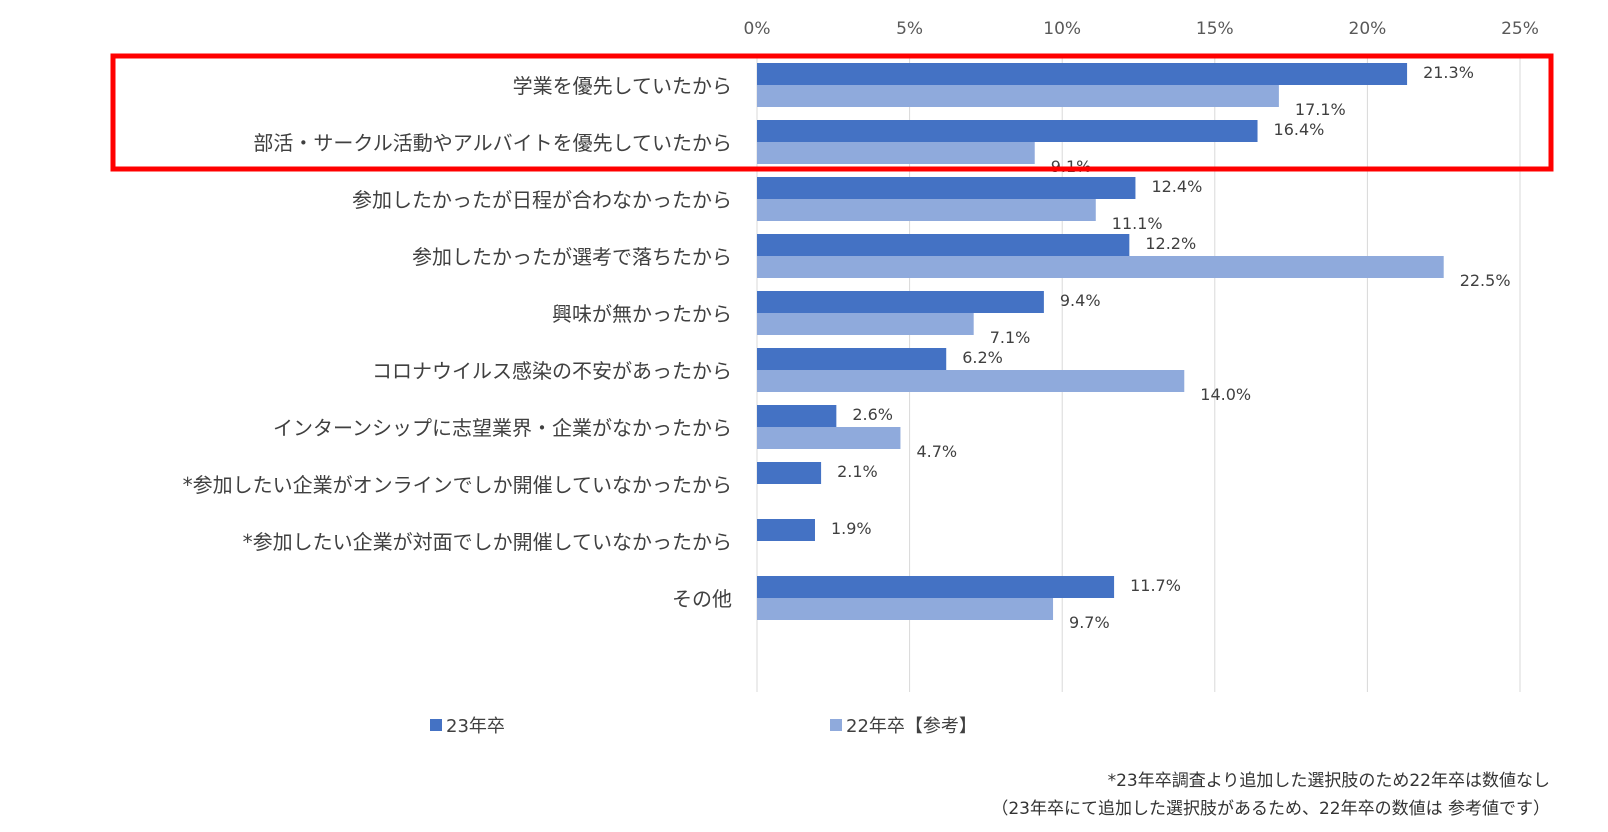  I want to click on data-label-s1-7: 2.1%, so click(857, 471).